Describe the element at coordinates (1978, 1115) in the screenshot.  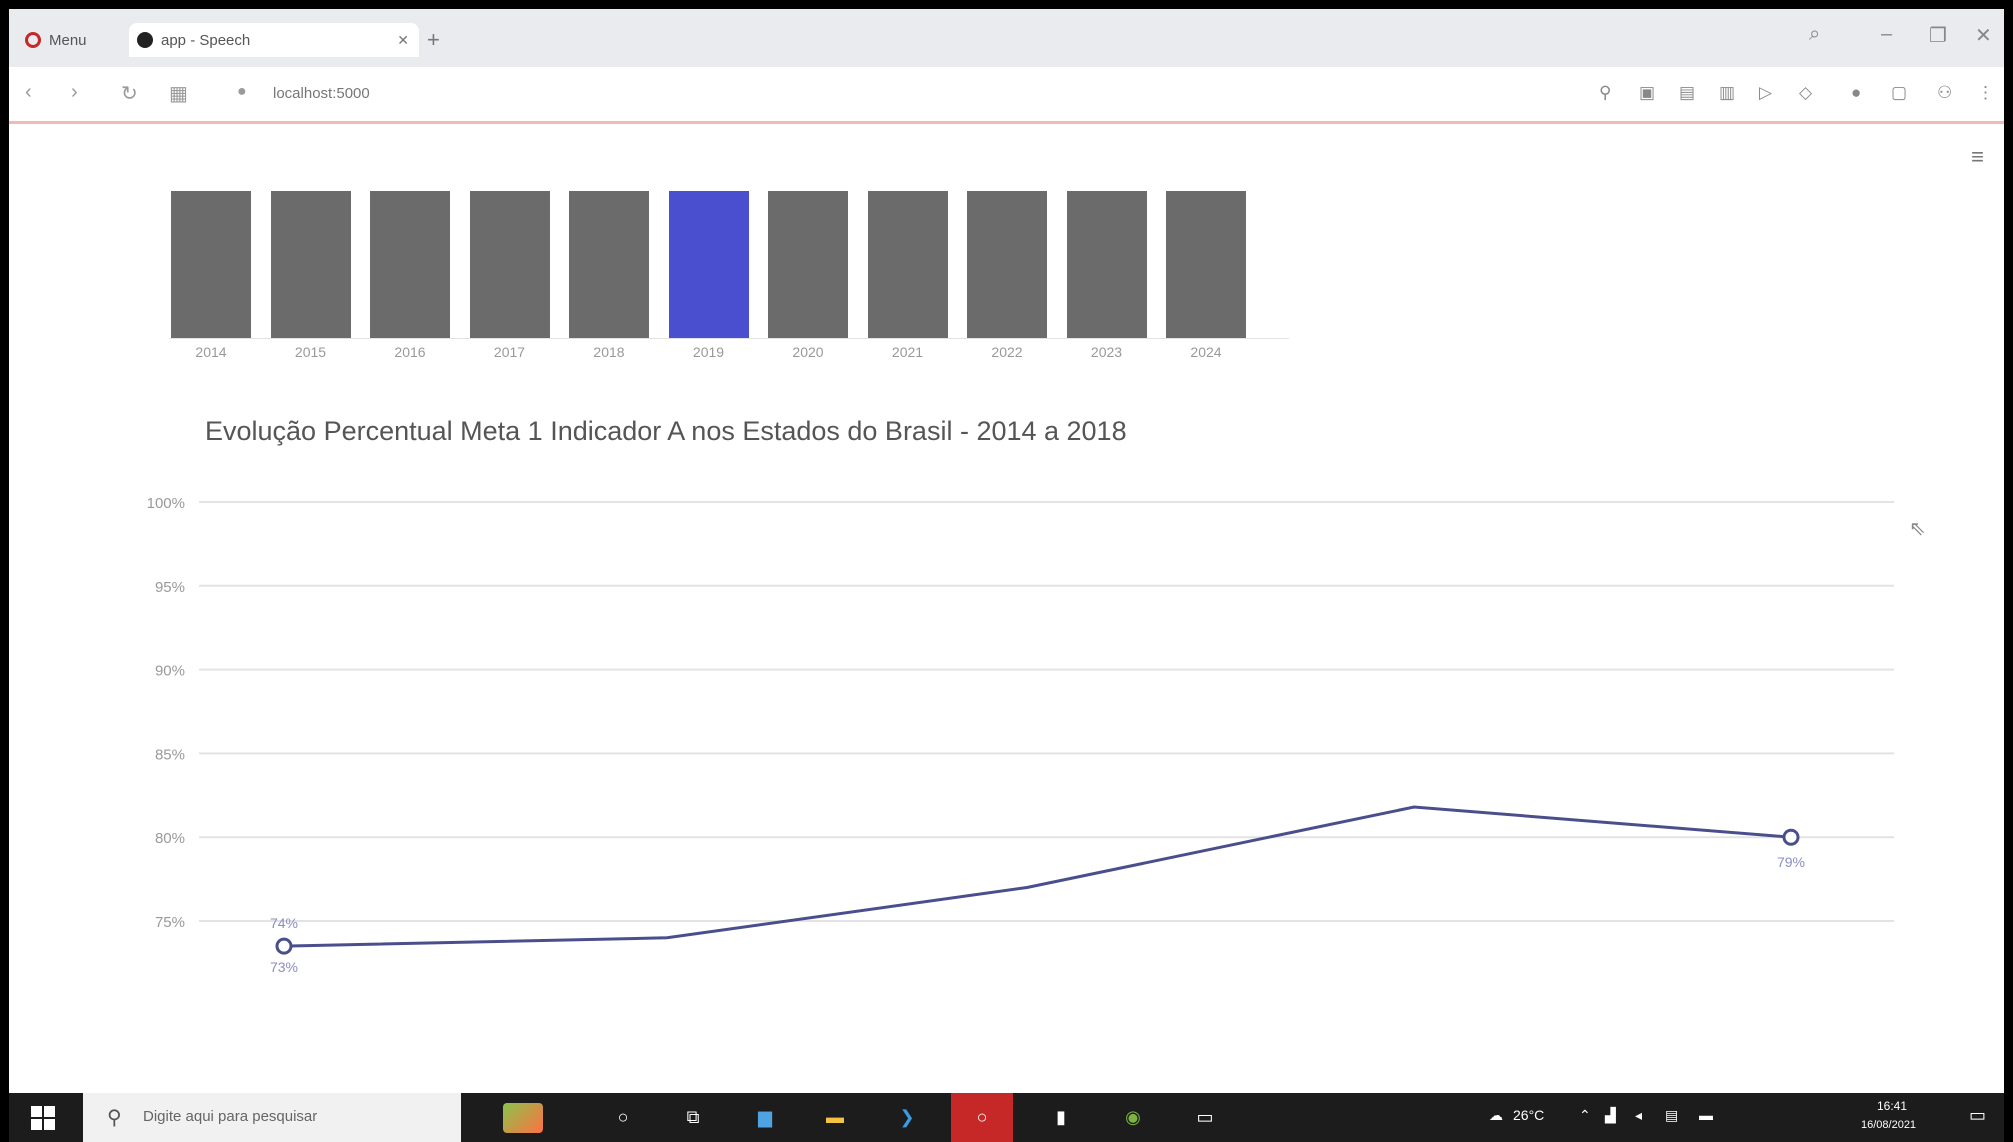
I see `notifications-icon: ▭` at that location.